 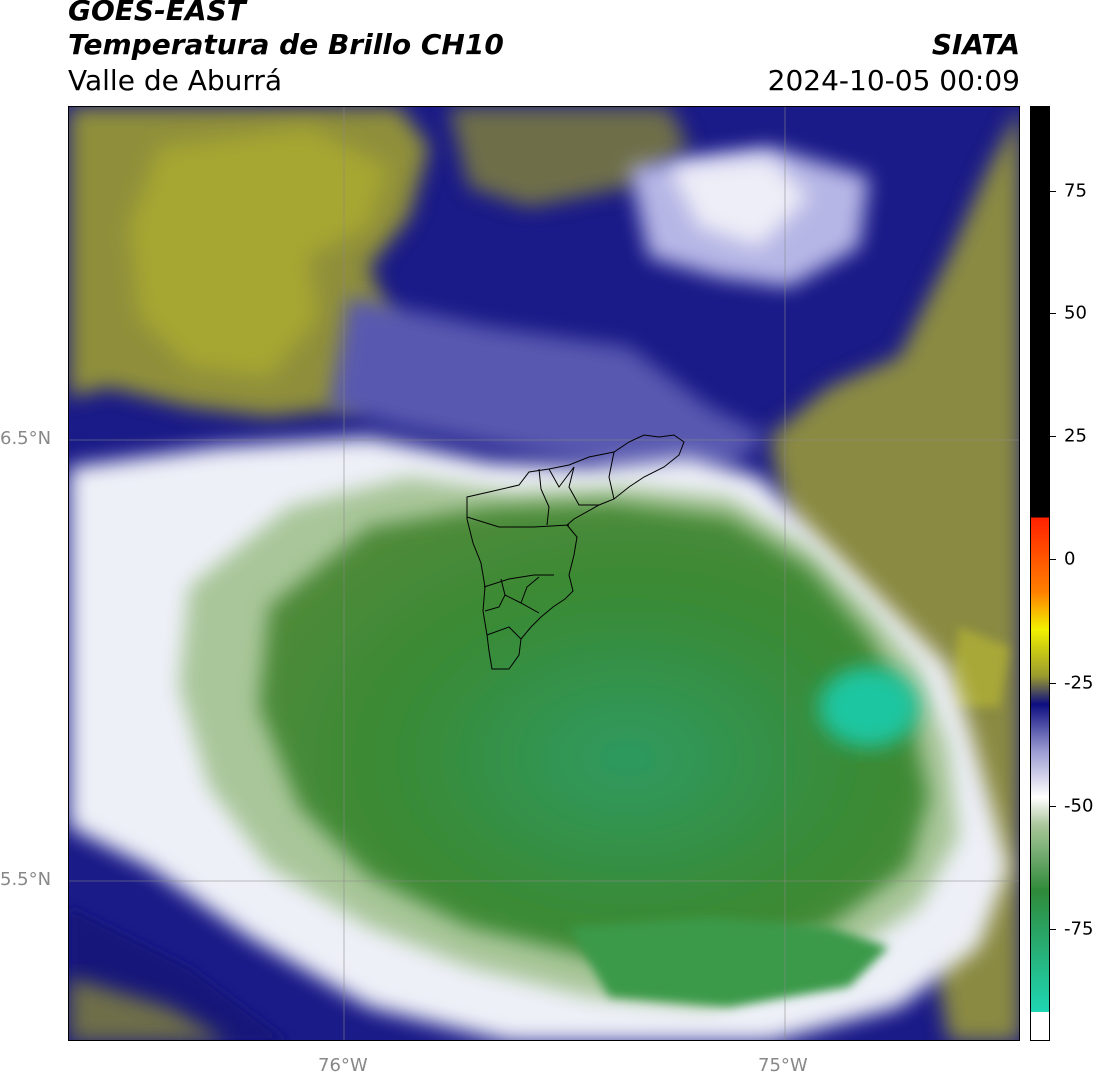 I want to click on colorbar-label-75: 75, so click(x=1075, y=191).